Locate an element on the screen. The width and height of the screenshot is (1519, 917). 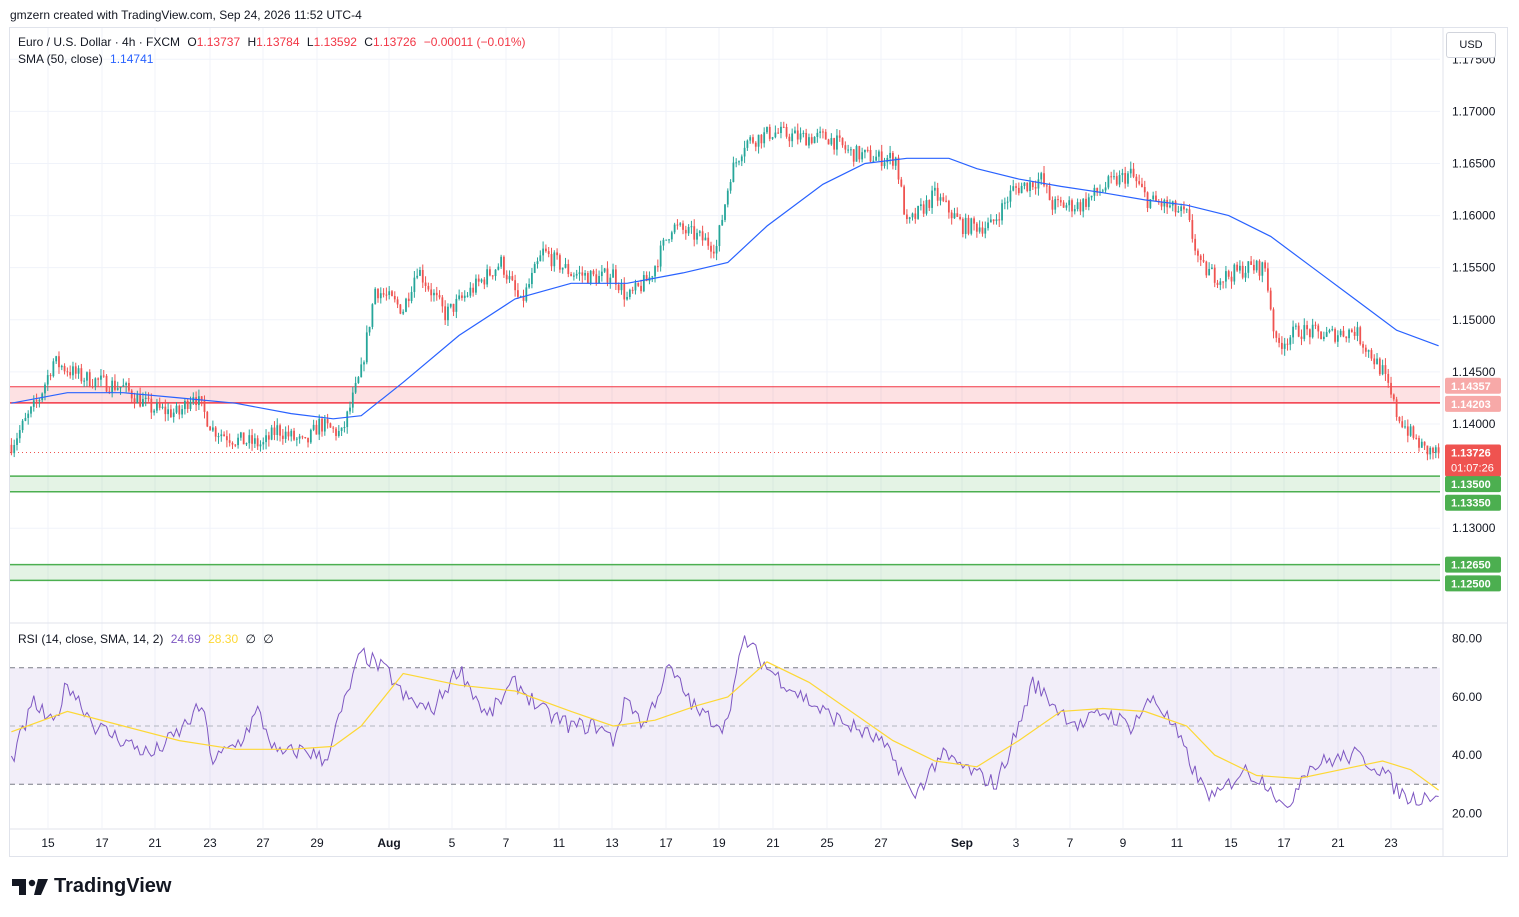
legend-rsi-extra1: ∅ is located at coordinates (250, 639).